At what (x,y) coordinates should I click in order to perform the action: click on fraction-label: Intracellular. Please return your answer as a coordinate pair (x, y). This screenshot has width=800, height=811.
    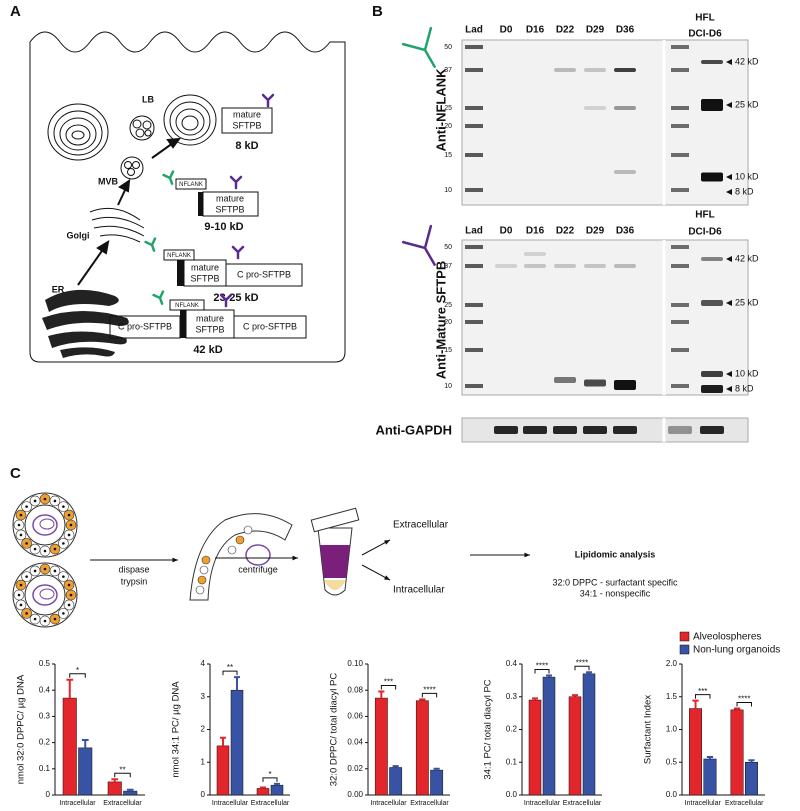
    Looking at the image, I should click on (419, 590).